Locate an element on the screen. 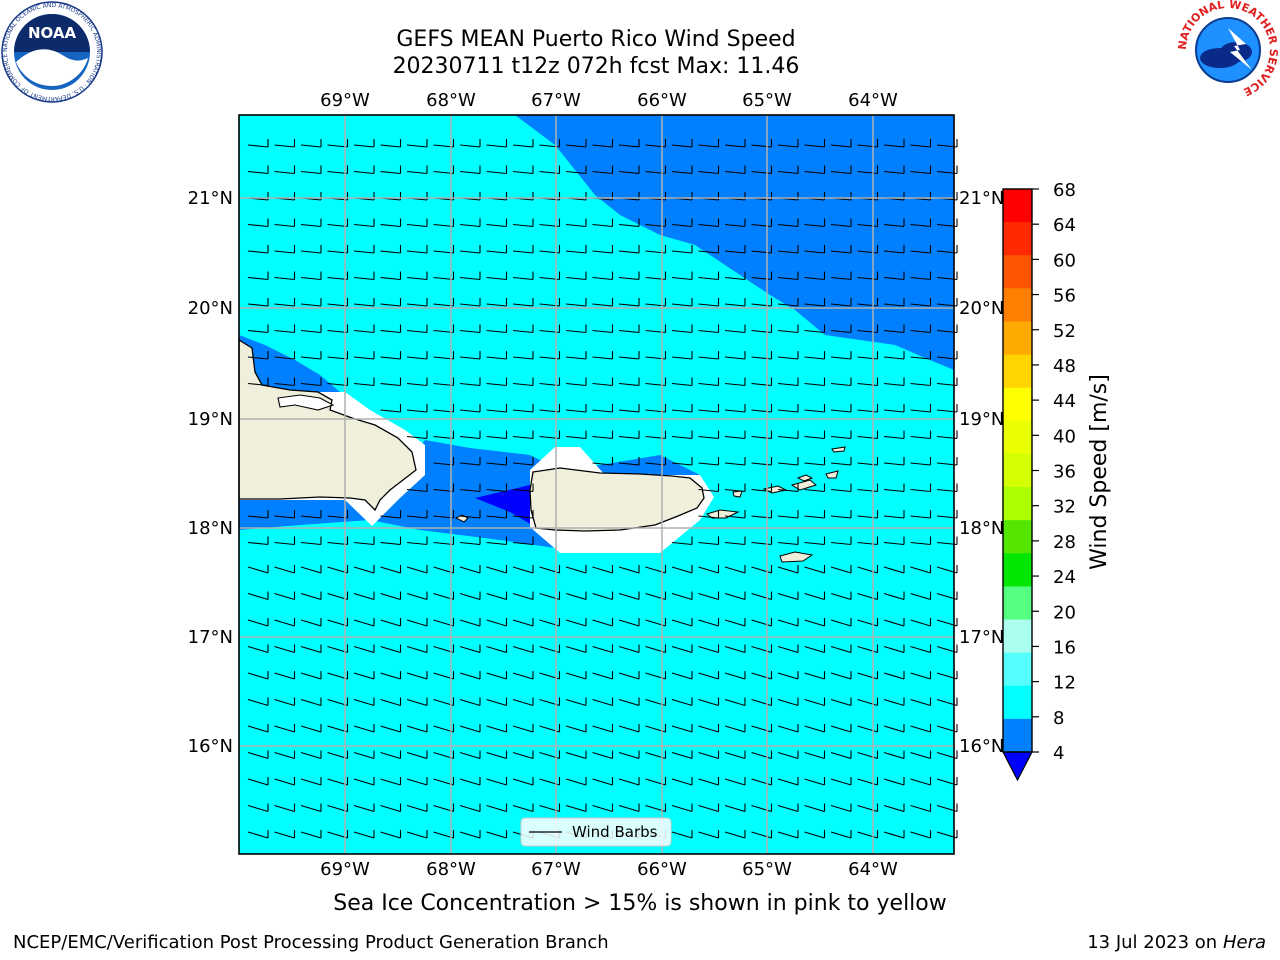 The width and height of the screenshot is (1280, 960). colorbar-tick-label: 64 is located at coordinates (1064, 225).